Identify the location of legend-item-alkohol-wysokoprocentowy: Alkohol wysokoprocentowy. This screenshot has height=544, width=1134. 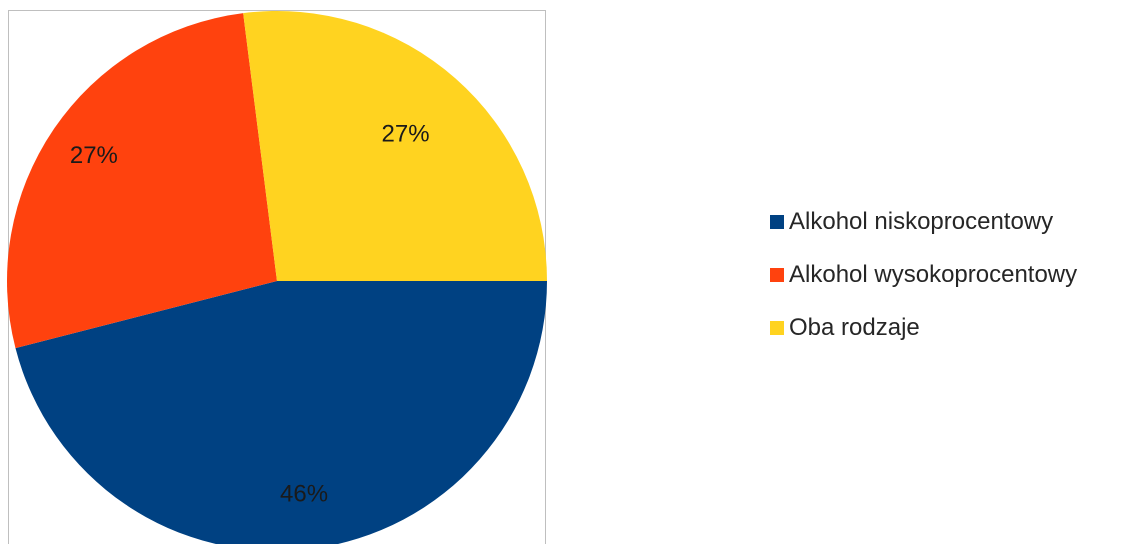
(923, 274).